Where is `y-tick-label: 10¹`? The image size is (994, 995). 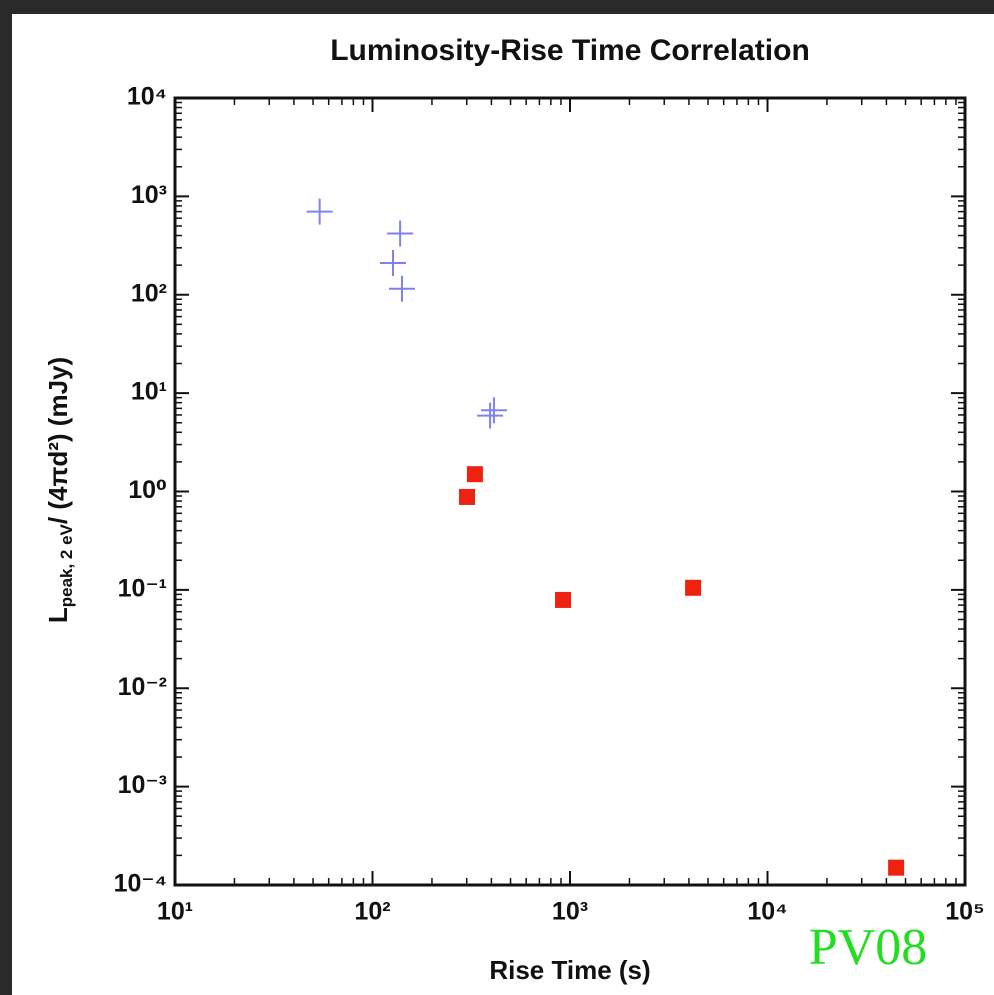
y-tick-label: 10¹ is located at coordinates (149, 392).